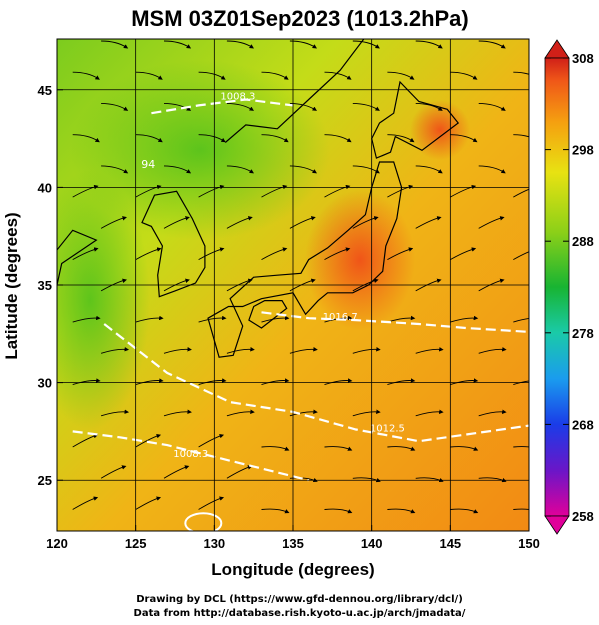  I want to click on chart-title: MSM 03Z01Sep2023 (1013.2hPa), so click(300, 18).